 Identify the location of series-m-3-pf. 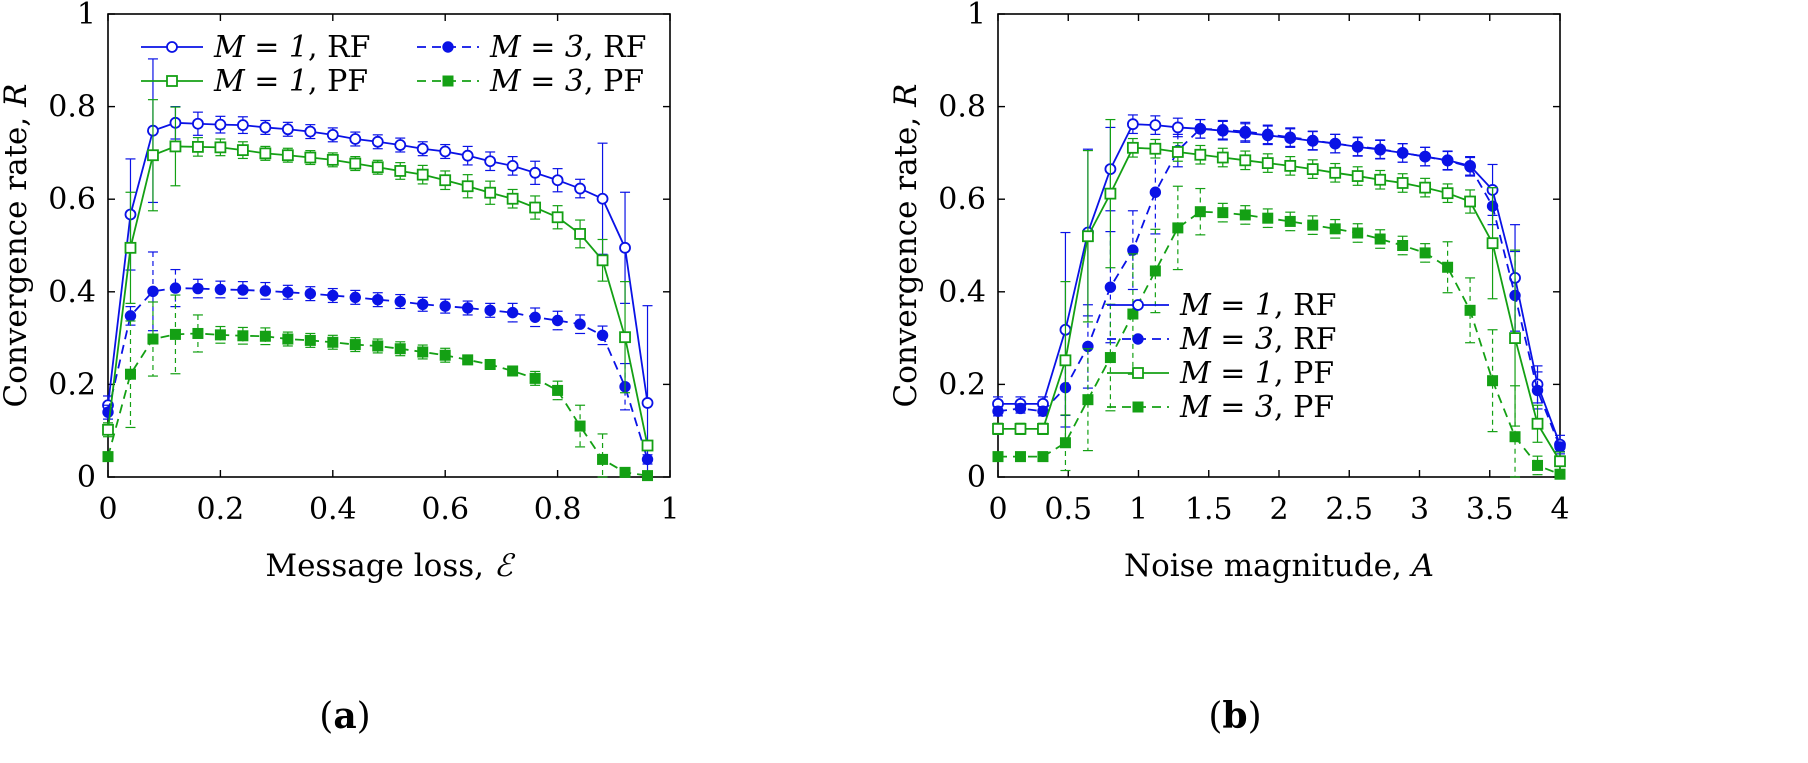
(1279, 332).